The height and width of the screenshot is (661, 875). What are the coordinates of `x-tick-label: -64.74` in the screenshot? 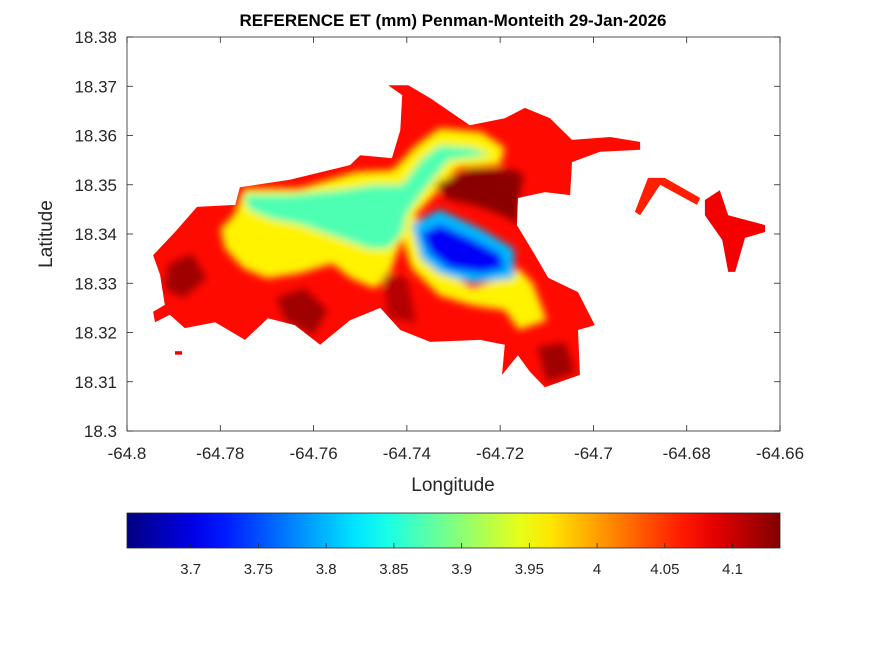 It's located at (407, 453).